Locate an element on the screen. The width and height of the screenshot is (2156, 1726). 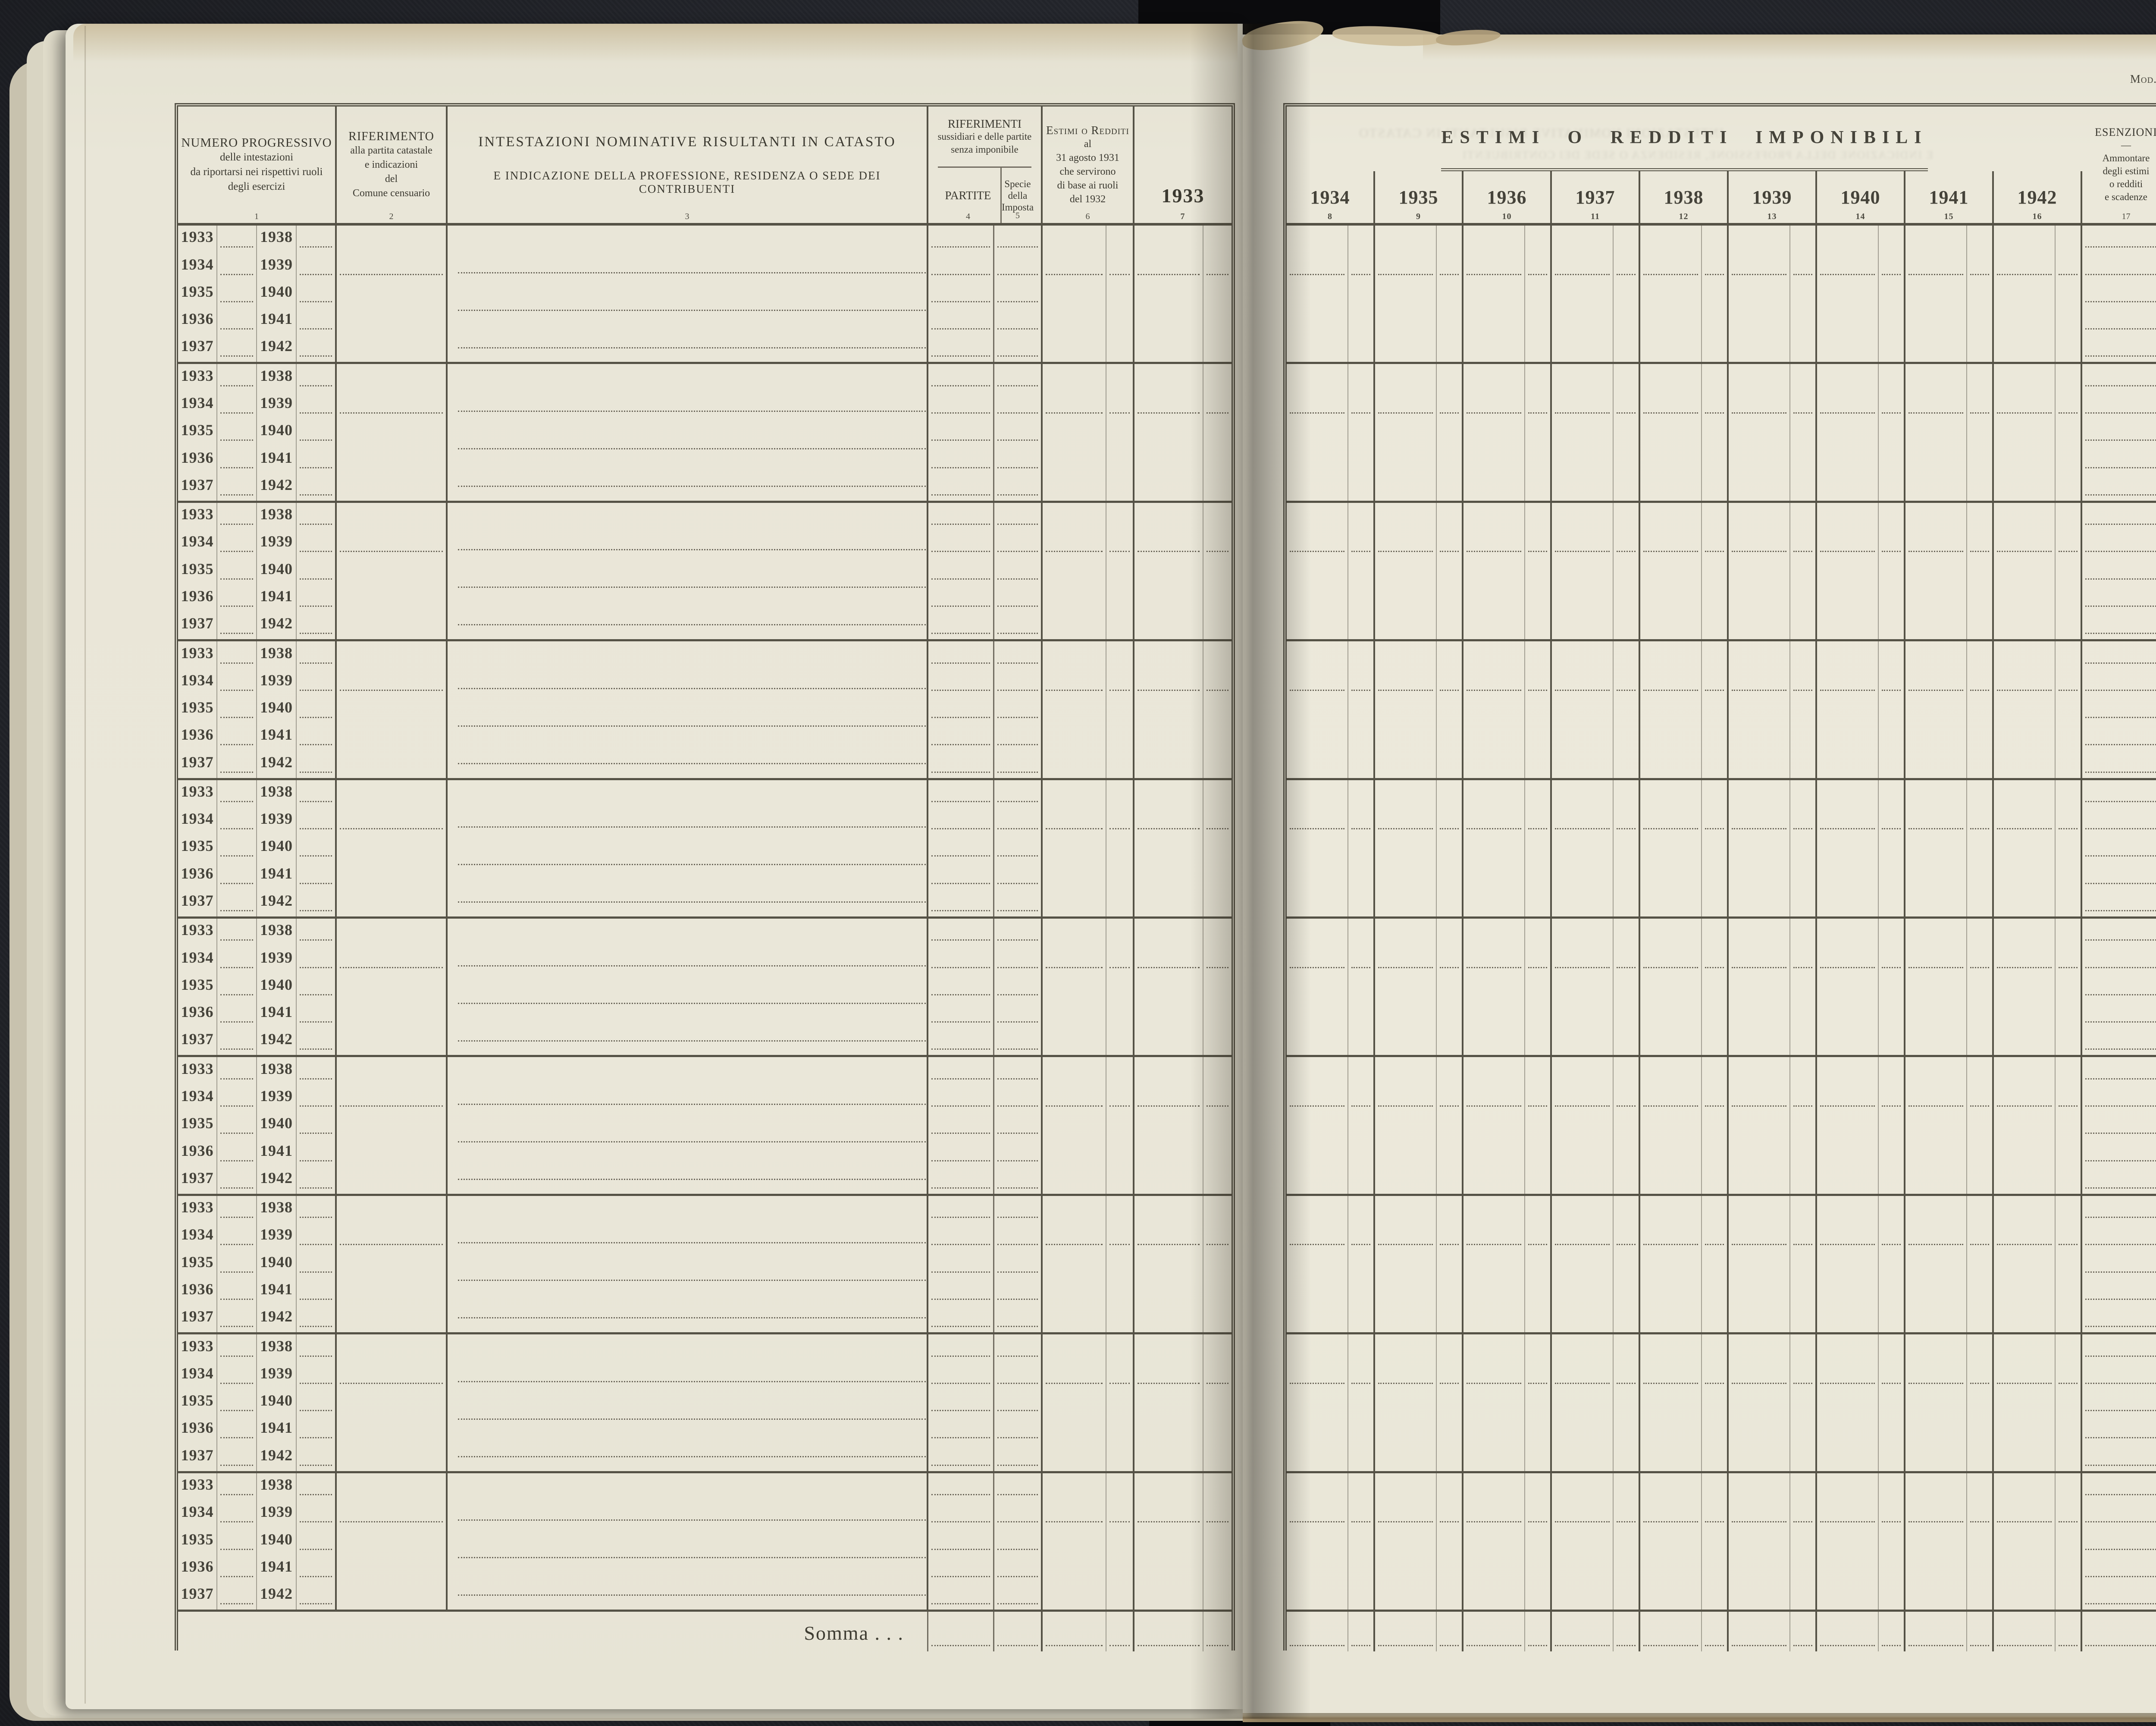
record-row is located at coordinates (1721, 1098).